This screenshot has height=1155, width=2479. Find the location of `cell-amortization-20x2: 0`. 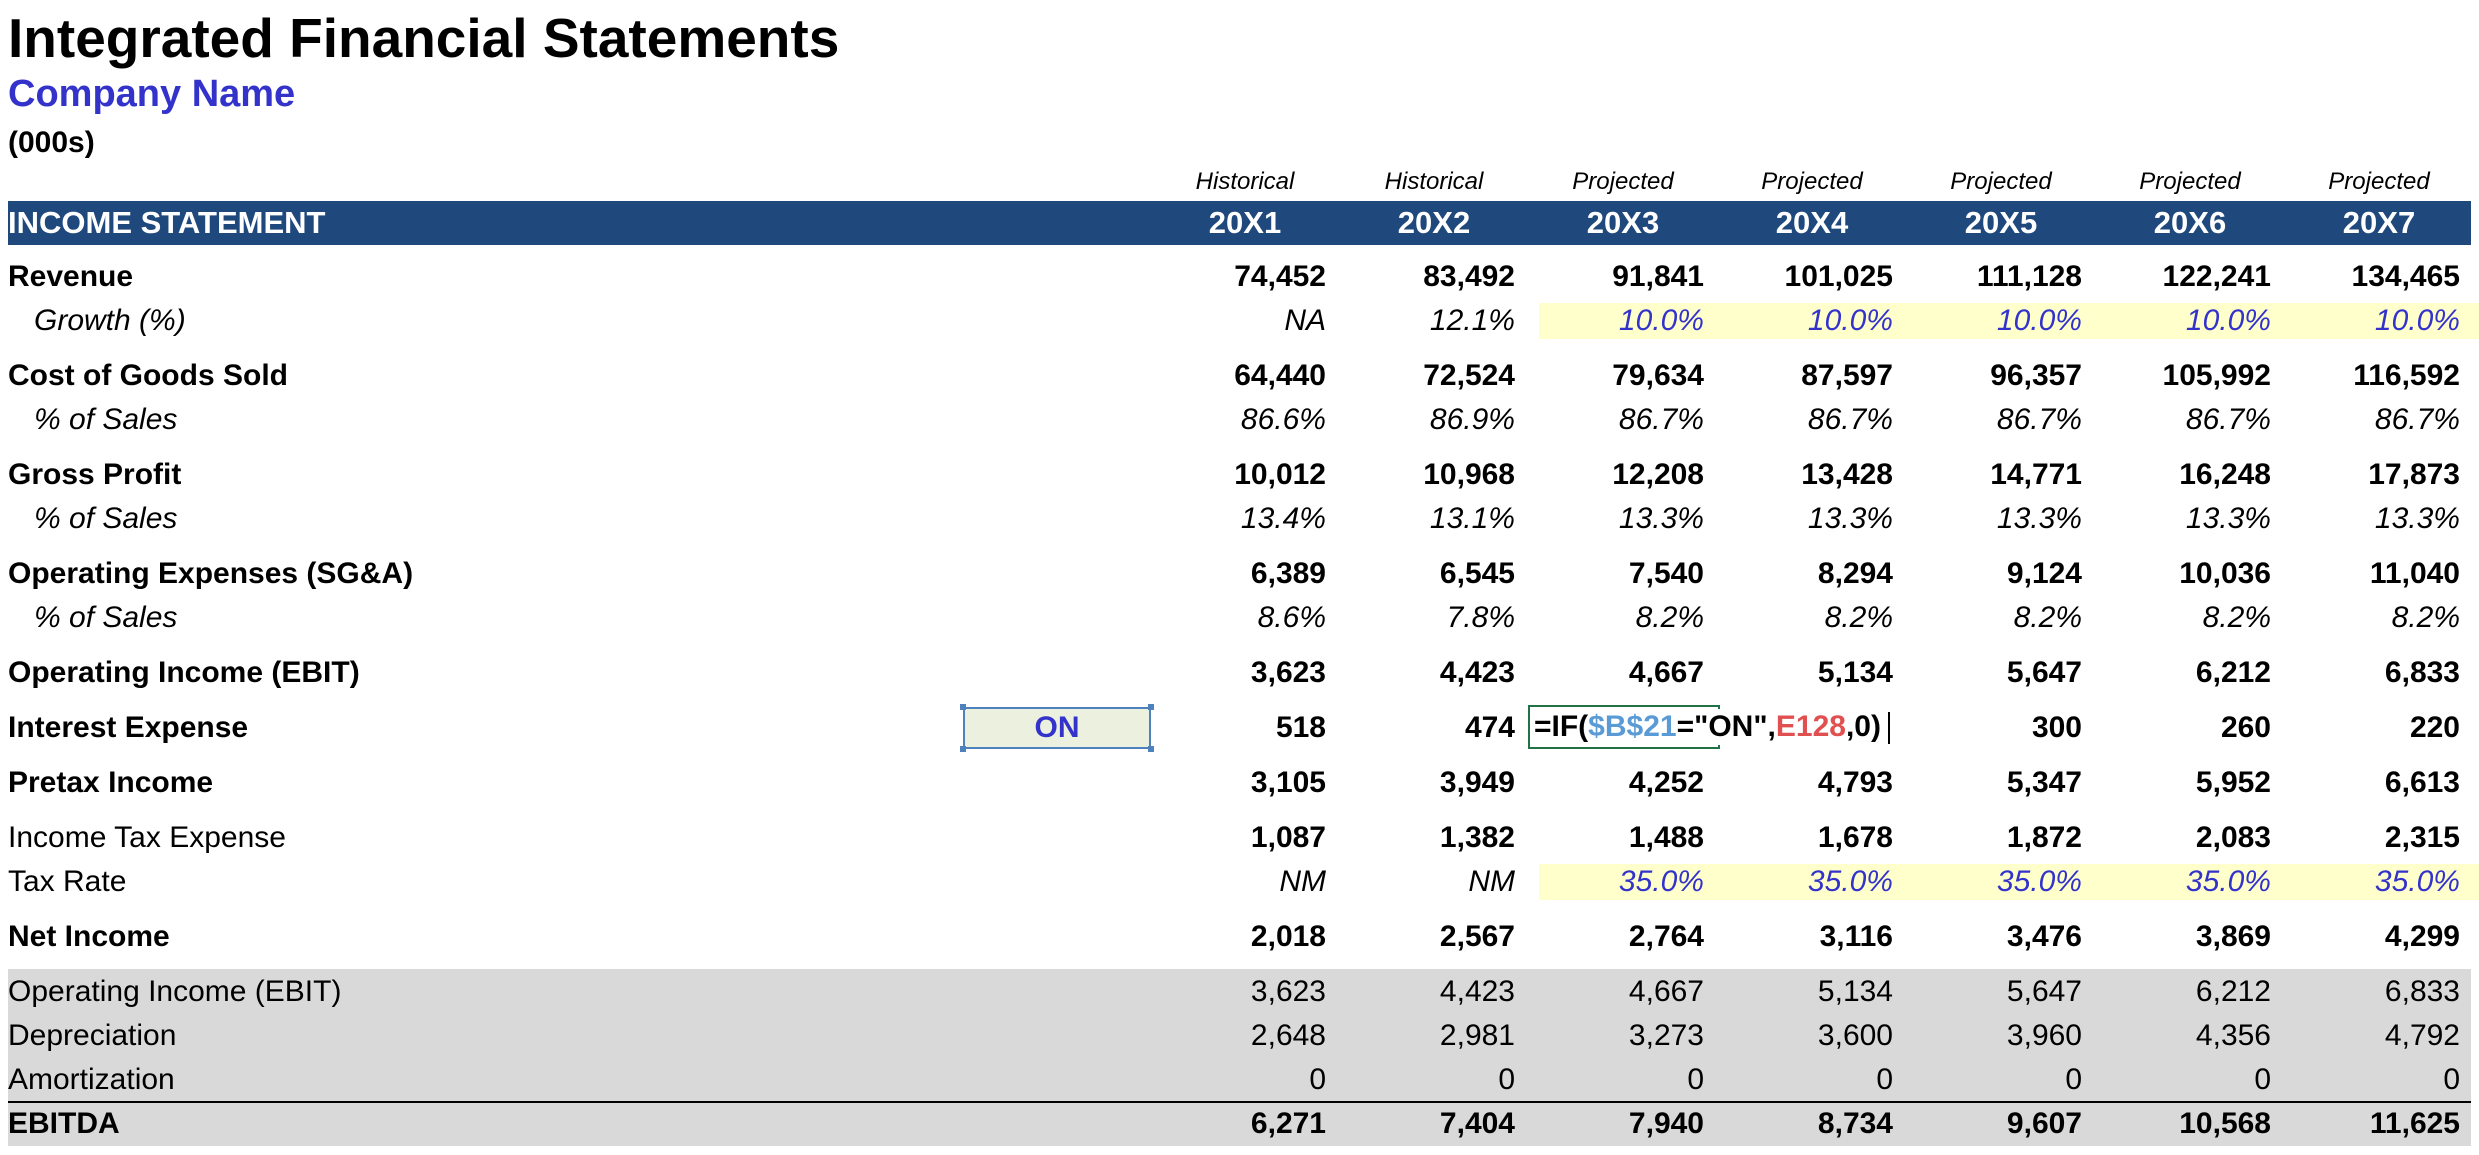

cell-amortization-20x2: 0 is located at coordinates (1506, 1079).